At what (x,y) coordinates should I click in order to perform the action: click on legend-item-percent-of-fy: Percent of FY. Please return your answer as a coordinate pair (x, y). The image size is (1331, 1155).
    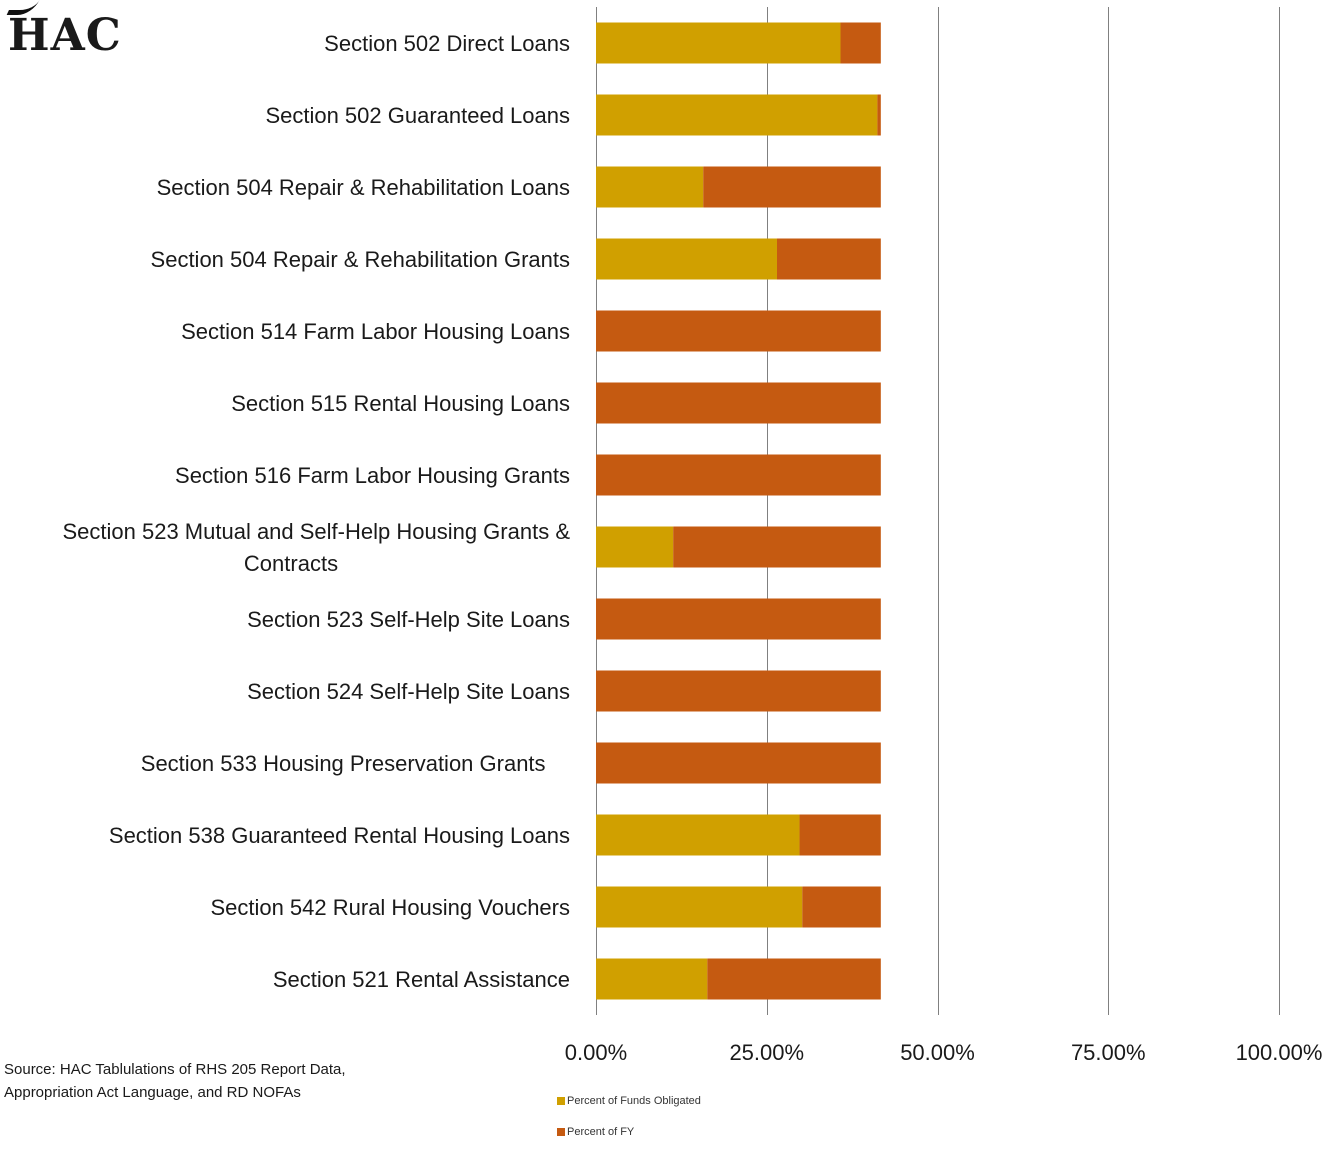
    Looking at the image, I should click on (629, 1132).